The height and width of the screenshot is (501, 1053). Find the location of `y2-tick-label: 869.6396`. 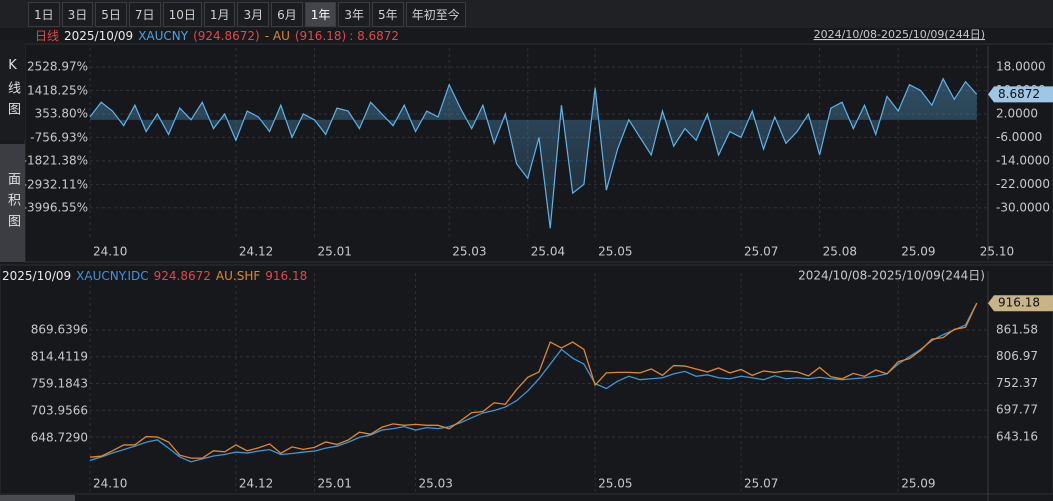

y2-tick-label: 869.6396 is located at coordinates (59, 330).